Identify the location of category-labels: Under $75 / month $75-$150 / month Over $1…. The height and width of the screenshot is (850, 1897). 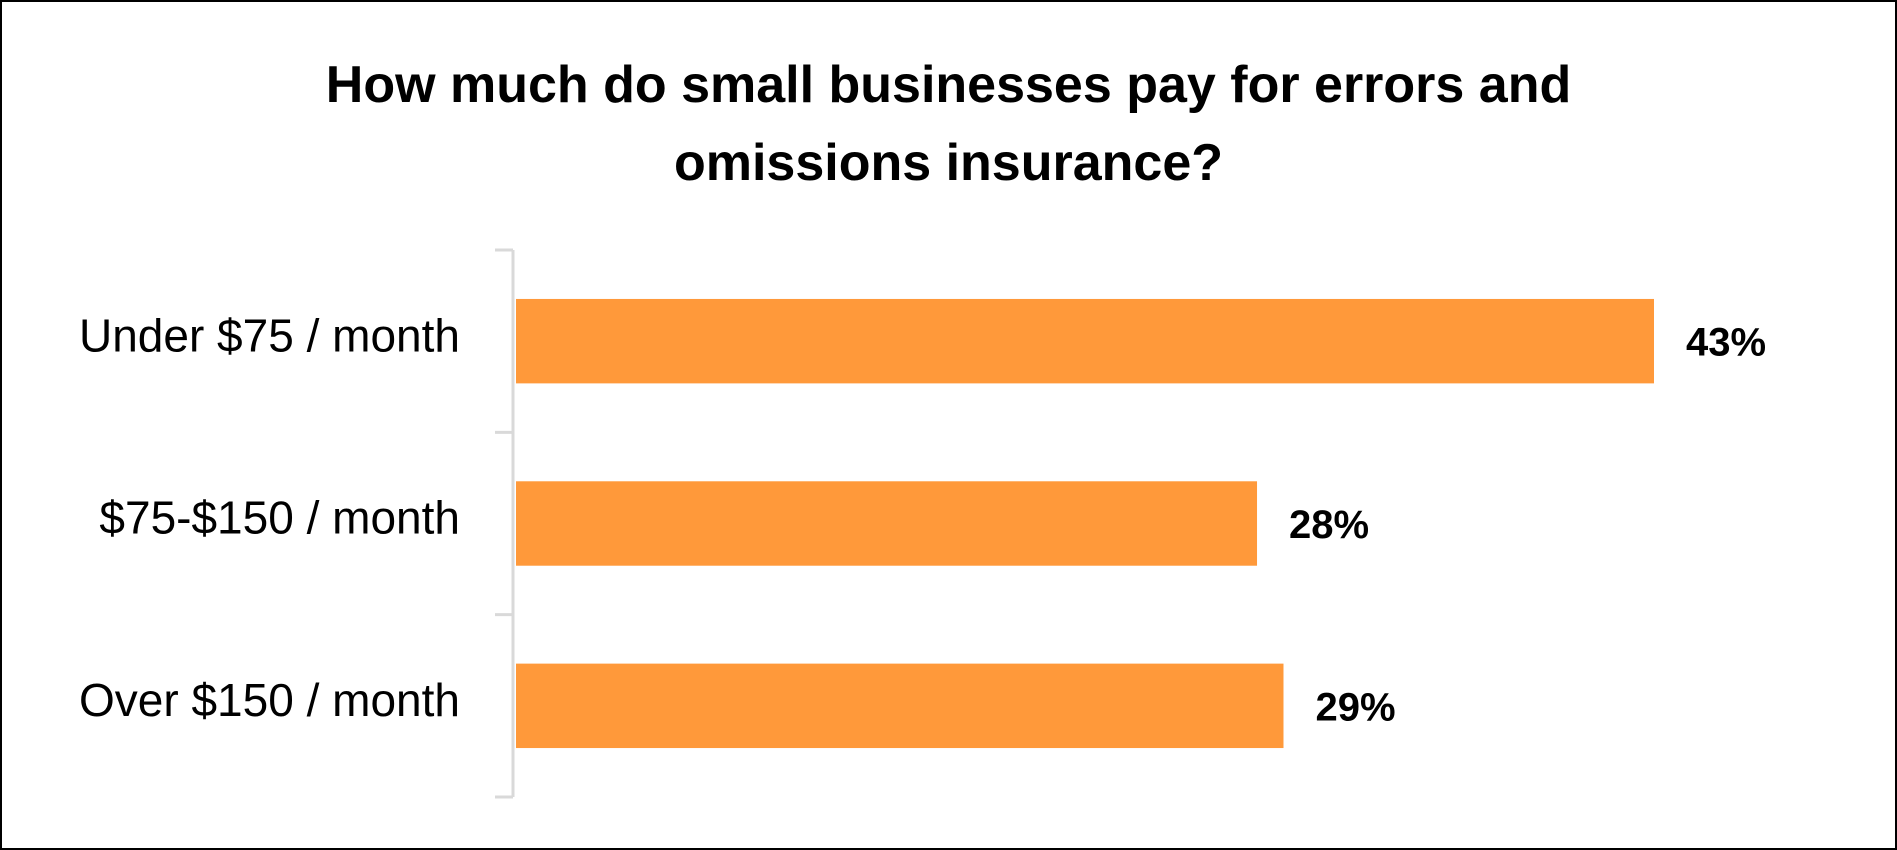
(269, 517).